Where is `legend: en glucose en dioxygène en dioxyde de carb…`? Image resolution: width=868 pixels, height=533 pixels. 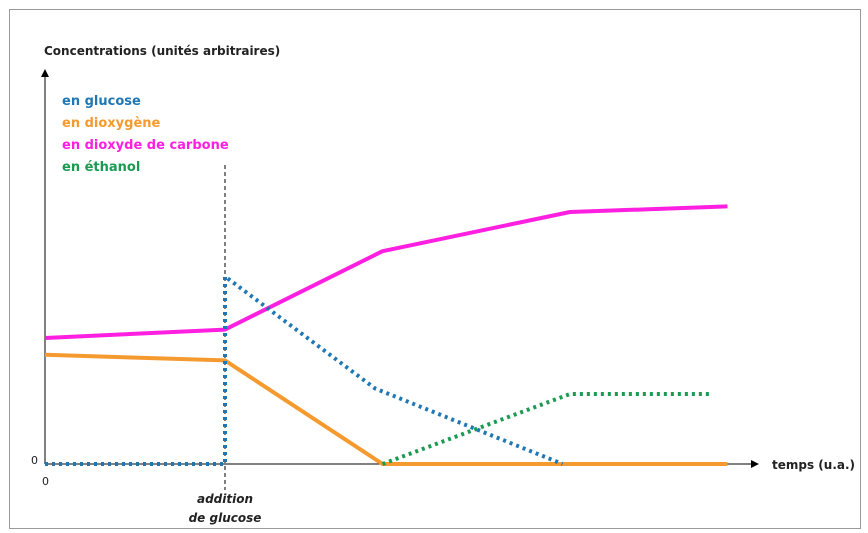
legend: en glucose en dioxygène en dioxyde de carb… is located at coordinates (145, 134).